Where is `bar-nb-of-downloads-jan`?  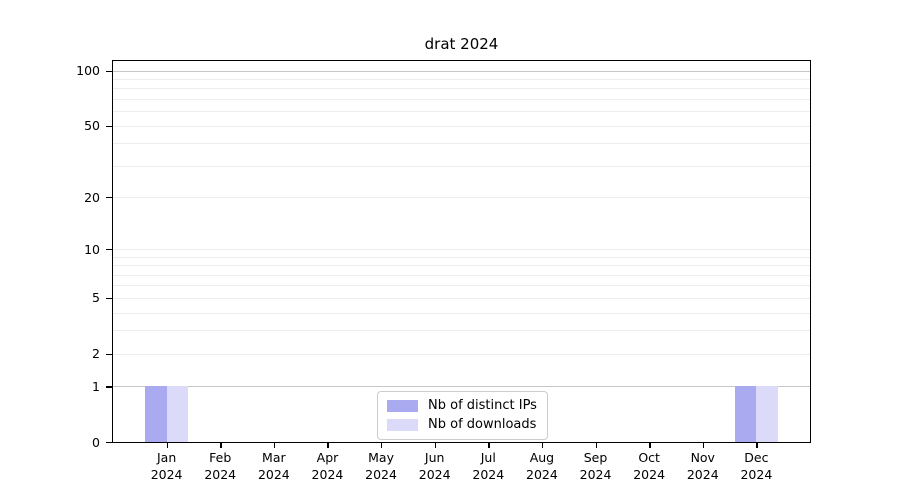
bar-nb-of-downloads-jan is located at coordinates (177, 414).